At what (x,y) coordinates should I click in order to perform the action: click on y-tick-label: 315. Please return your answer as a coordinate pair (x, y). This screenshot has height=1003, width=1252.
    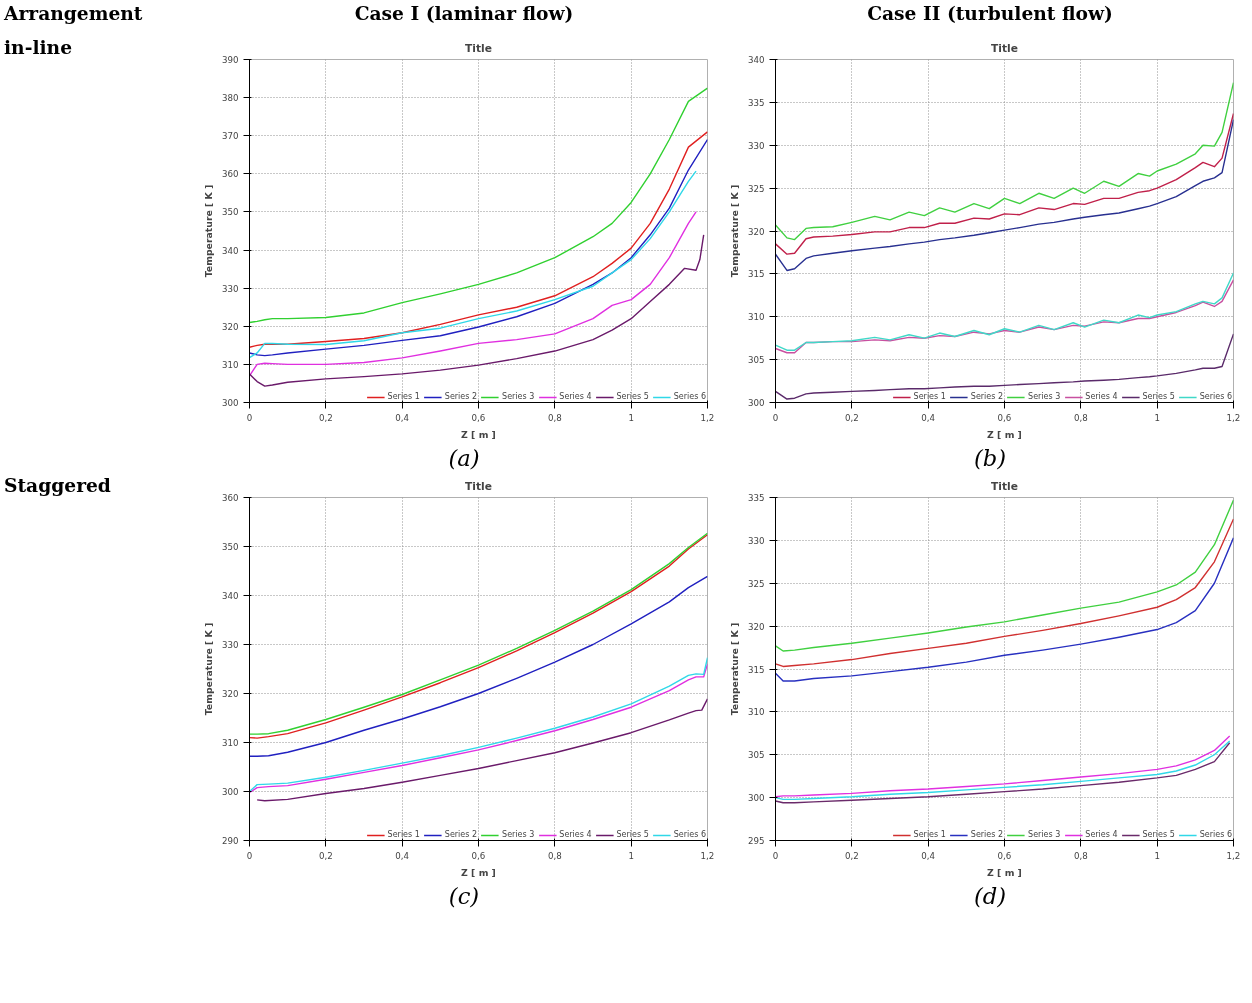
    Looking at the image, I should click on (756, 669).